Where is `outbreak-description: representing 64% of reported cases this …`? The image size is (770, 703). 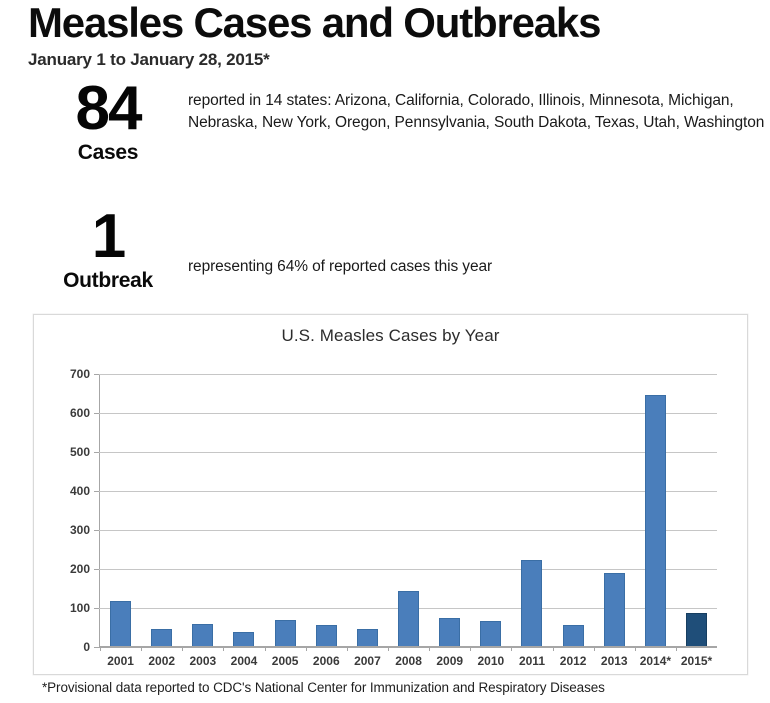
outbreak-description: representing 64% of reported cases this … is located at coordinates (340, 266).